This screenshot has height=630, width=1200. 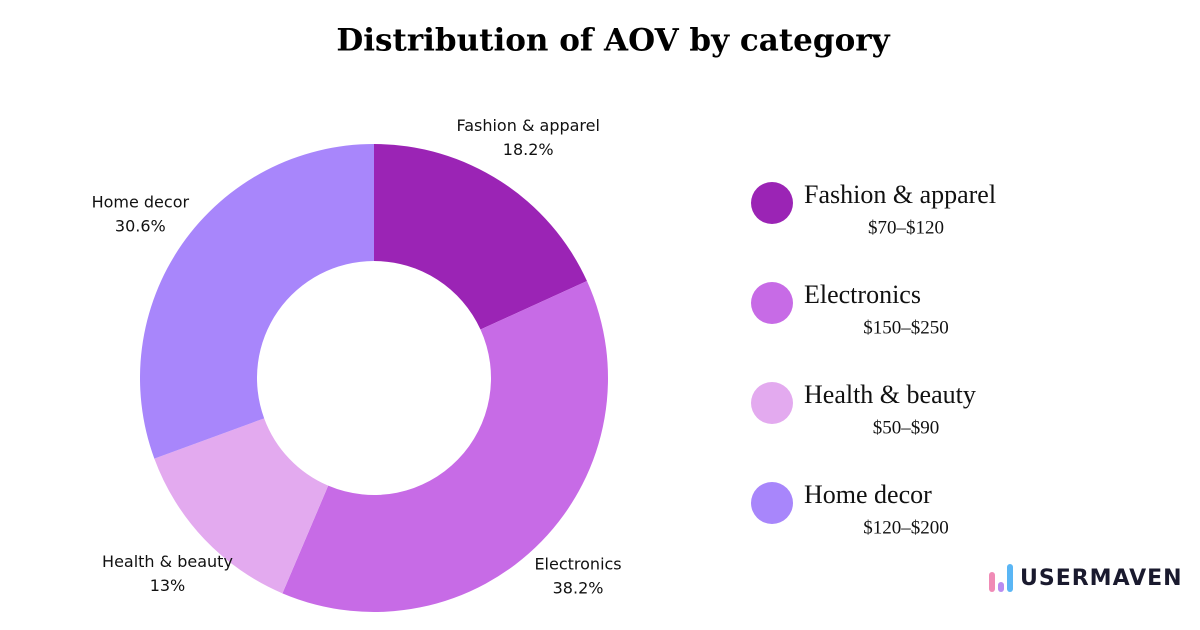 What do you see at coordinates (900, 194) in the screenshot?
I see `legend-label: Fashion & apparel` at bounding box center [900, 194].